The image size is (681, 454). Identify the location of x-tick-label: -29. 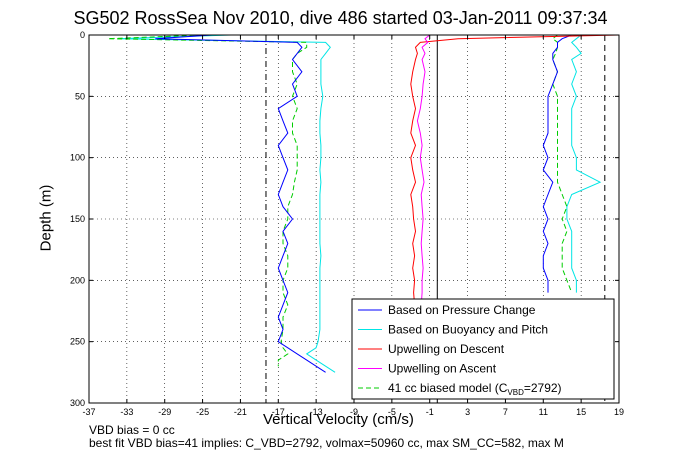
(164, 412).